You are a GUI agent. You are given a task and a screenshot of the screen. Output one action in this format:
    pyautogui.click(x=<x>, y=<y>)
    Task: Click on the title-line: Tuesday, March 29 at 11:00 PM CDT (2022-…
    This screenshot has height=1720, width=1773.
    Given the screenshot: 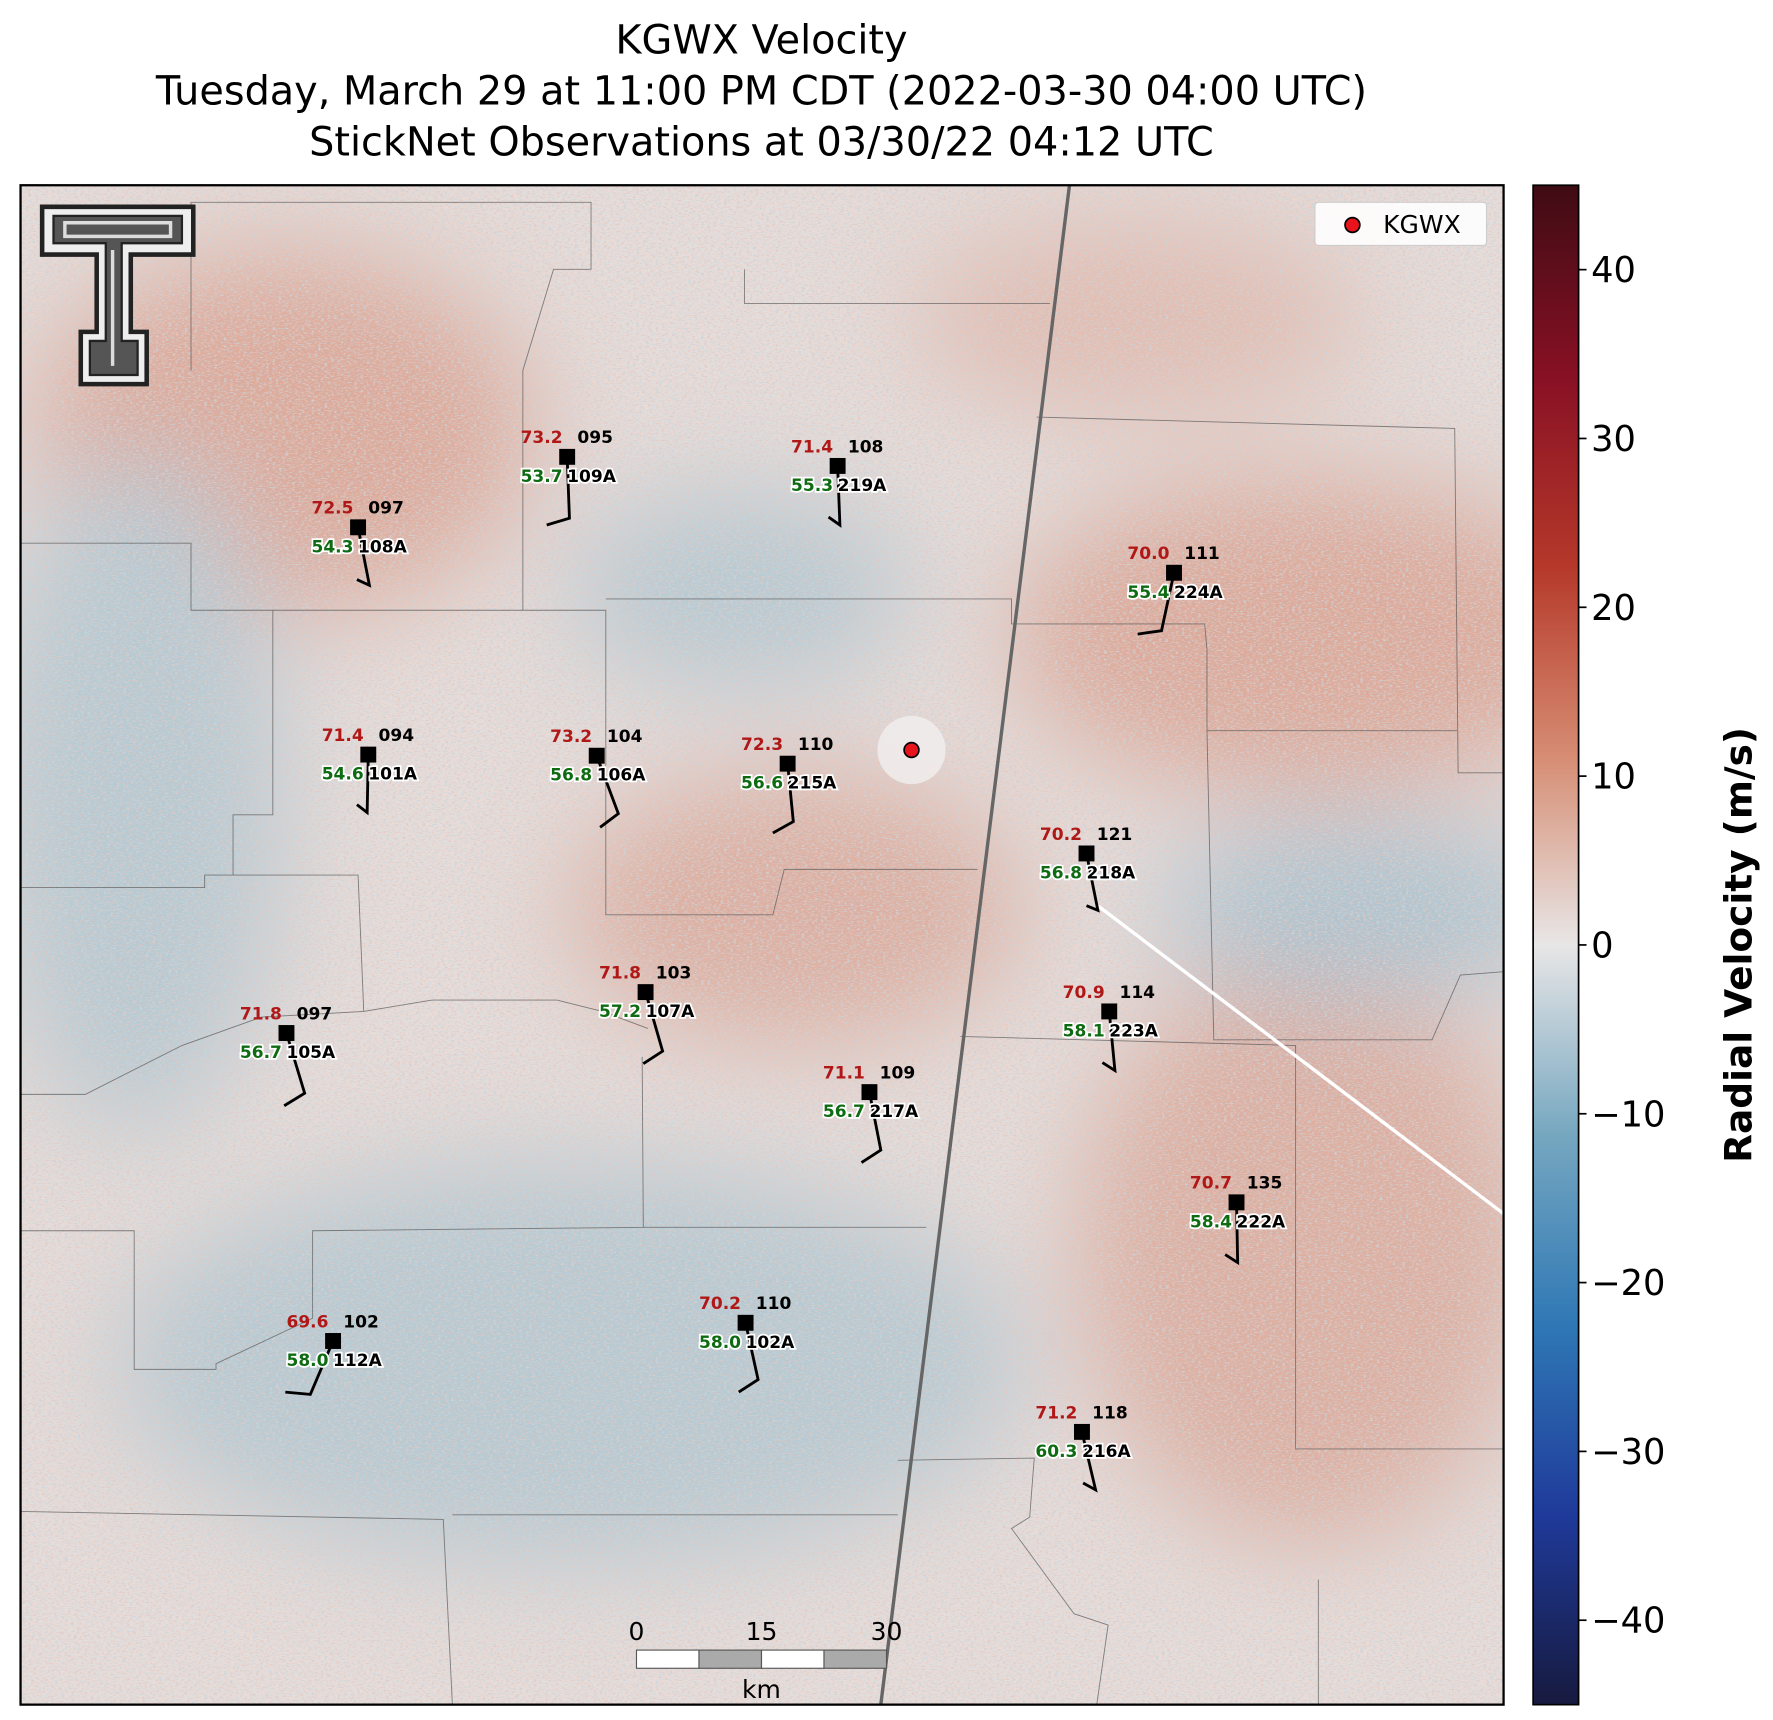 What is the action you would take?
    pyautogui.click(x=761, y=92)
    